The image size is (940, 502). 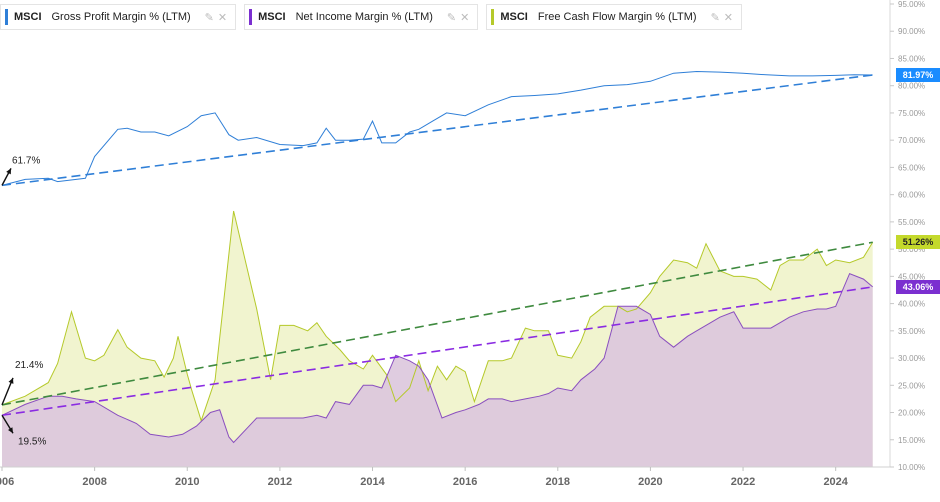 What do you see at coordinates (911, 358) in the screenshot?
I see `y-tick-label: 30.00%` at bounding box center [911, 358].